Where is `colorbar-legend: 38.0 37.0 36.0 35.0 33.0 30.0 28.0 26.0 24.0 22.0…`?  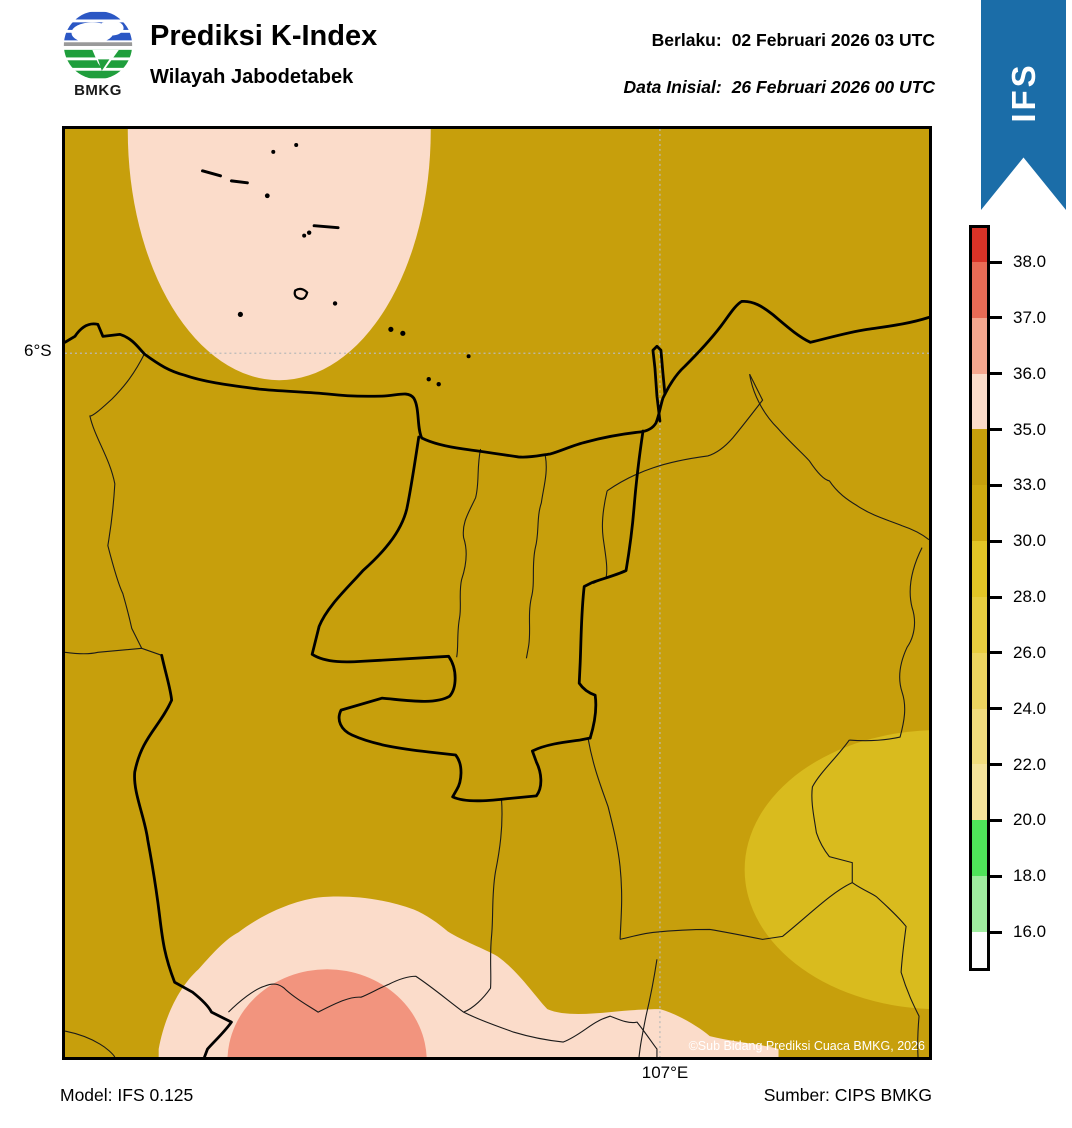 colorbar-legend: 38.0 37.0 36.0 35.0 33.0 30.0 28.0 26.0 24.0 22.0… is located at coordinates (1007, 598).